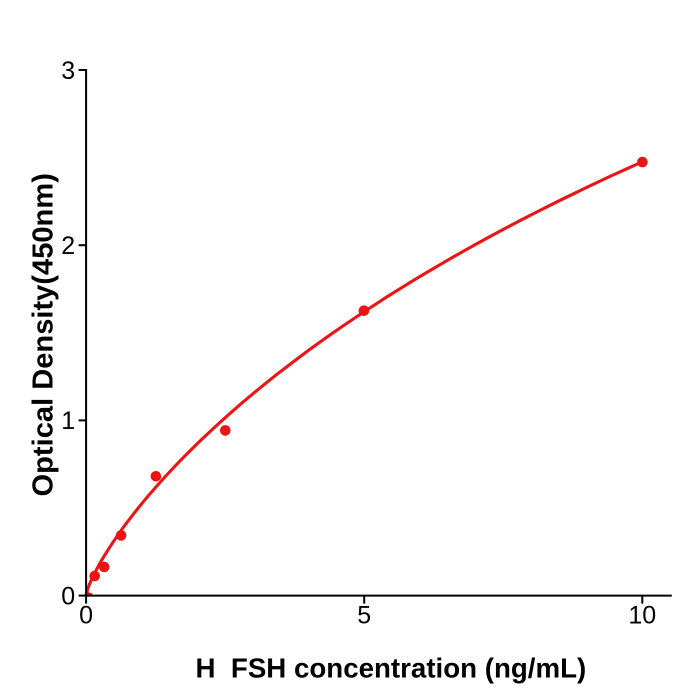 The width and height of the screenshot is (700, 700). Describe the element at coordinates (391, 668) in the screenshot. I see `svg-text: H FSH concentration (ng/mL)` at that location.